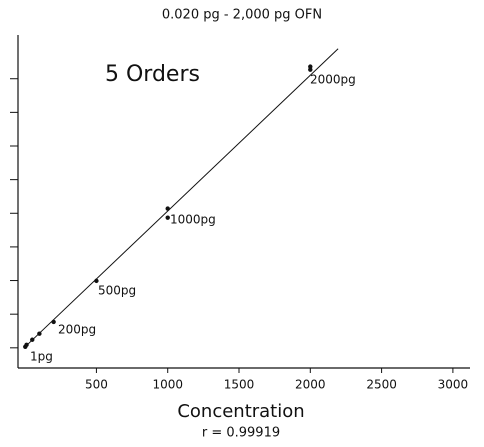 This screenshot has height=447, width=484. What do you see at coordinates (117, 291) in the screenshot?
I see `annotation: 500pg` at bounding box center [117, 291].